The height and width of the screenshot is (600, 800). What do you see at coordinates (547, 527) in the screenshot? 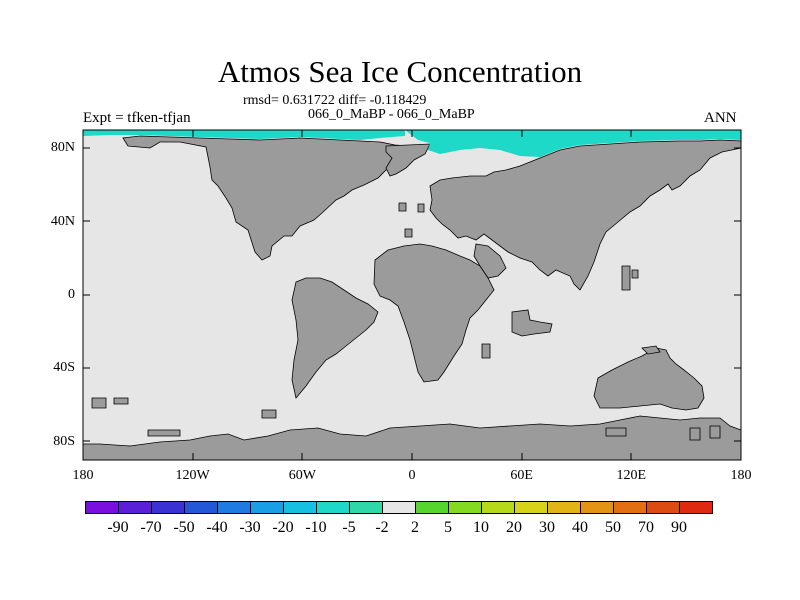
I see `colorbar-label: 30` at bounding box center [547, 527].